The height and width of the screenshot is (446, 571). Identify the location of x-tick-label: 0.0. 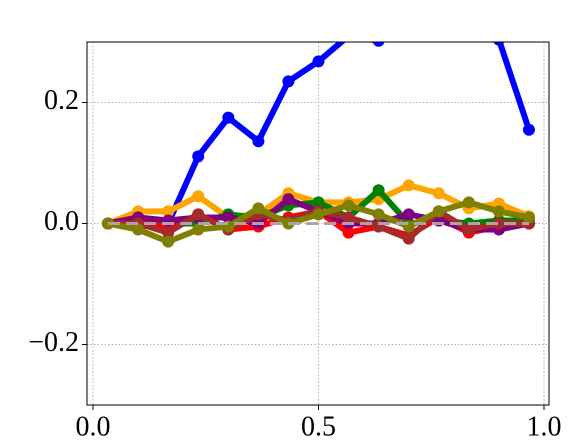
(92, 426).